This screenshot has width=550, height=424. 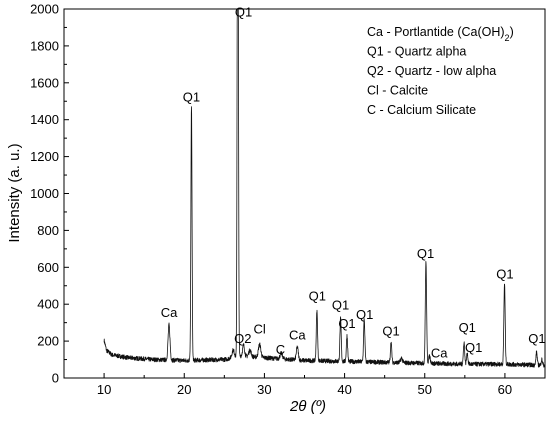 I want to click on legend-entry: Ca - Portlantide (Ca(OH)2), so click(x=440, y=34).